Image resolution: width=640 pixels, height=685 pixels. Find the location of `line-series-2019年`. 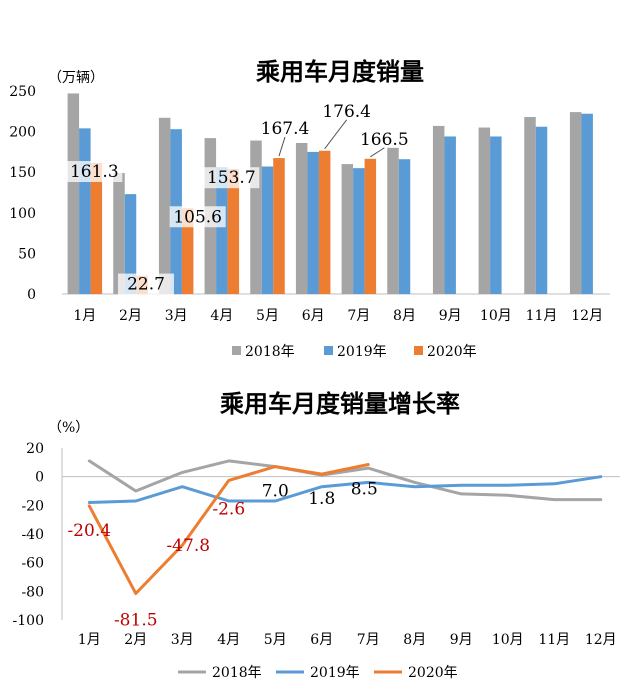

line-series-2019年 is located at coordinates (345, 489).